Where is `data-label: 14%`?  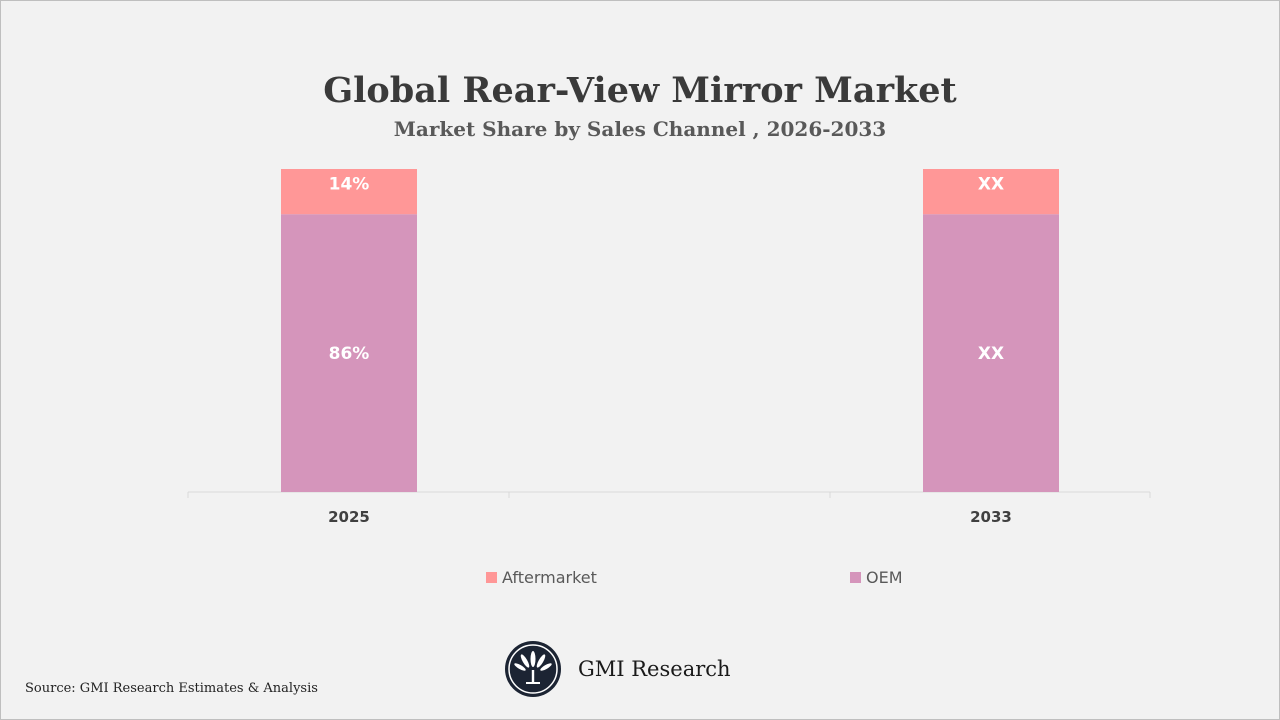 data-label: 14% is located at coordinates (349, 185).